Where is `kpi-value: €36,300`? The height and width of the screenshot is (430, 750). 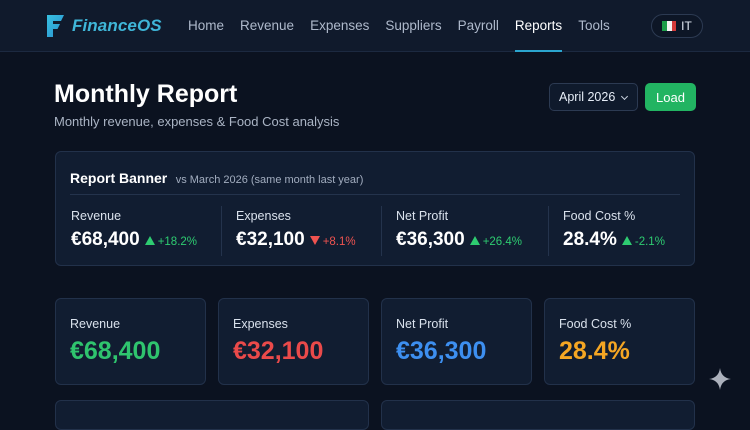 kpi-value: €36,300 is located at coordinates (441, 351).